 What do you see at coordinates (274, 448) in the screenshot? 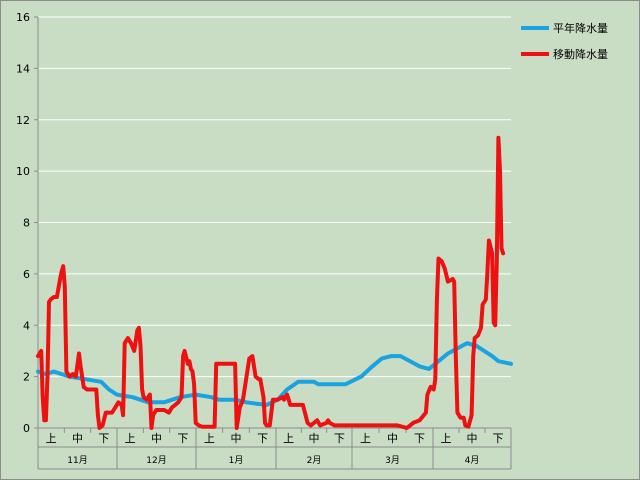
I see `x-axis: 上中下11月上中下12月上中下1月上中下2月上中下3月上中下4月` at bounding box center [274, 448].